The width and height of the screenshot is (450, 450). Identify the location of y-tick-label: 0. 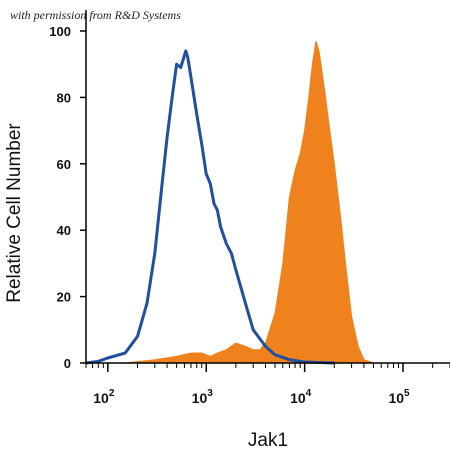
(67, 363).